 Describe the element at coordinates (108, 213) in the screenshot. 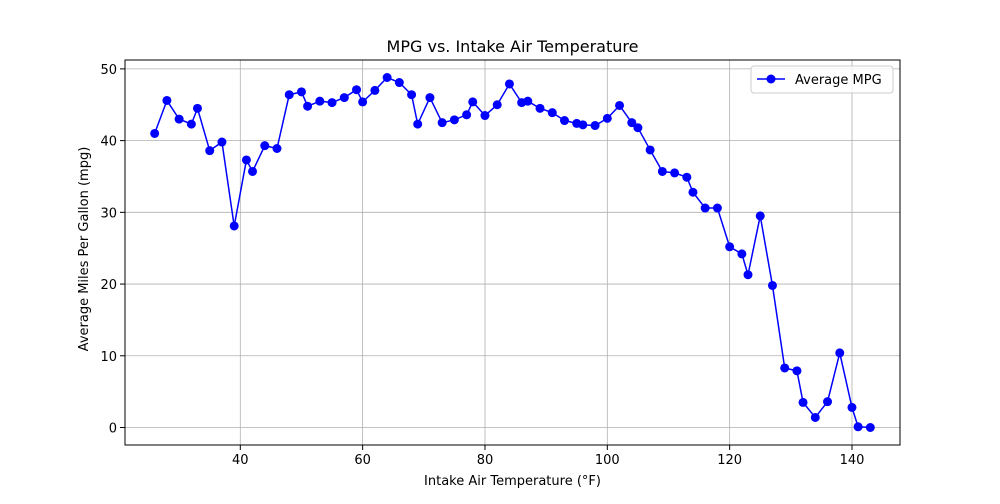

I see `y-tick-label: 30` at that location.